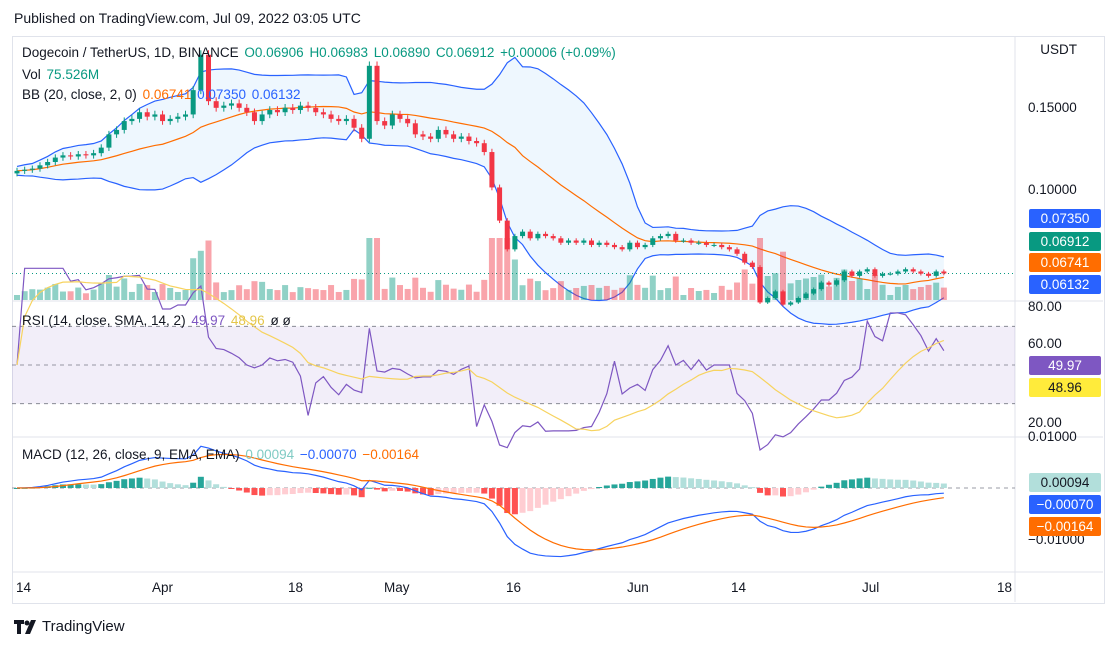 The width and height of the screenshot is (1115, 648). Describe the element at coordinates (558, 52) in the screenshot. I see `change-value: +0.00006 (+0.09%)` at that location.